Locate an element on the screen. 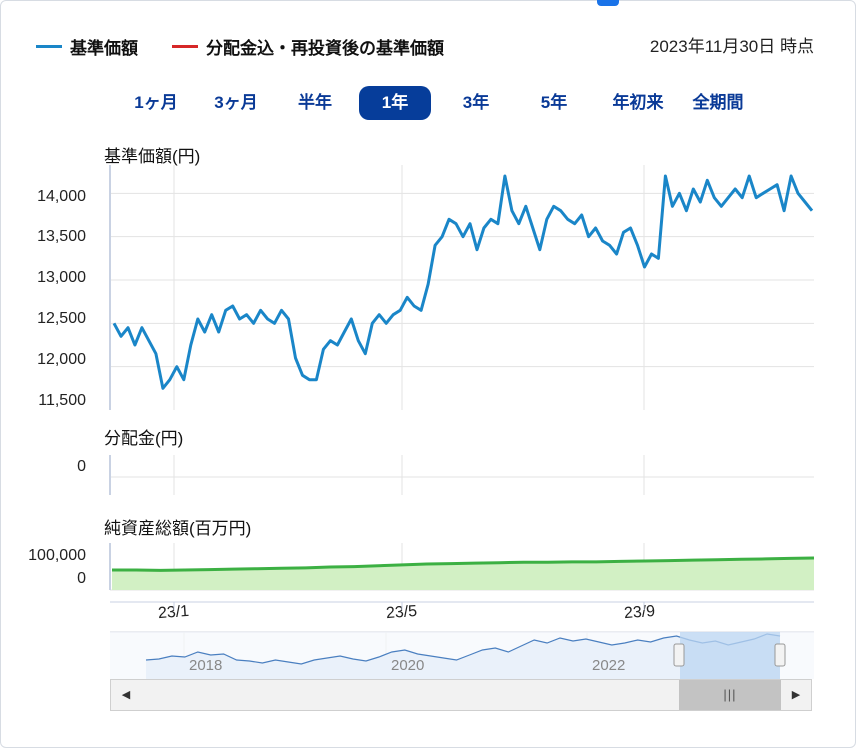 This screenshot has width=858, height=750. as-of-date: 2023年11月30日 時点 is located at coordinates (731, 46).